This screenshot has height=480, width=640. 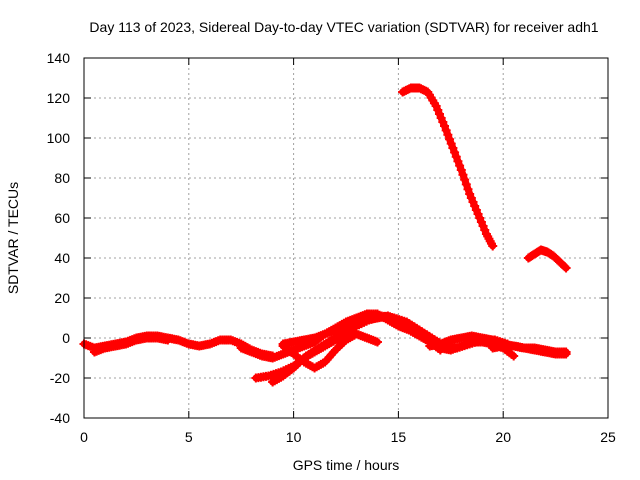 I want to click on y-tick-label: 20, so click(x=62, y=298).